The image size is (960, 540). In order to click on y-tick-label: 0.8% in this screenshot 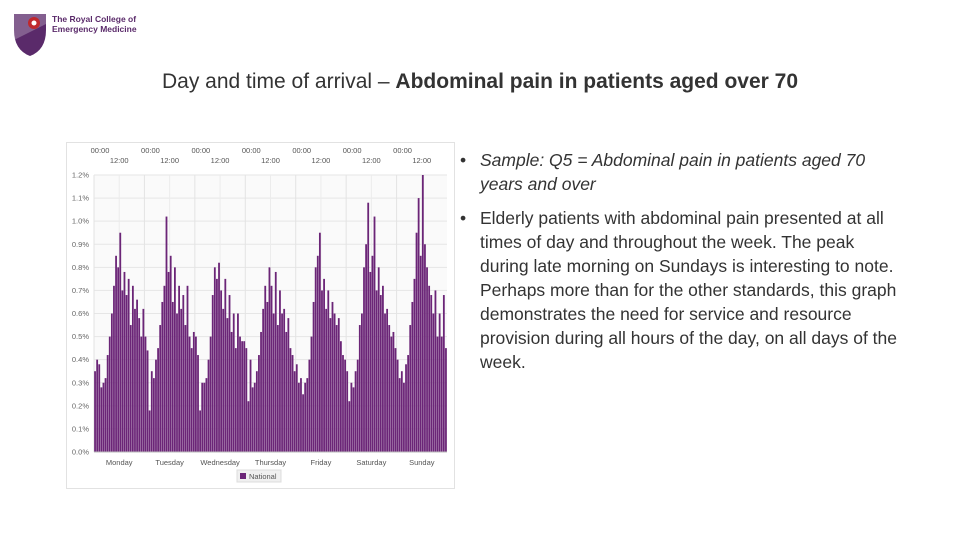, I will do `click(80, 267)`.